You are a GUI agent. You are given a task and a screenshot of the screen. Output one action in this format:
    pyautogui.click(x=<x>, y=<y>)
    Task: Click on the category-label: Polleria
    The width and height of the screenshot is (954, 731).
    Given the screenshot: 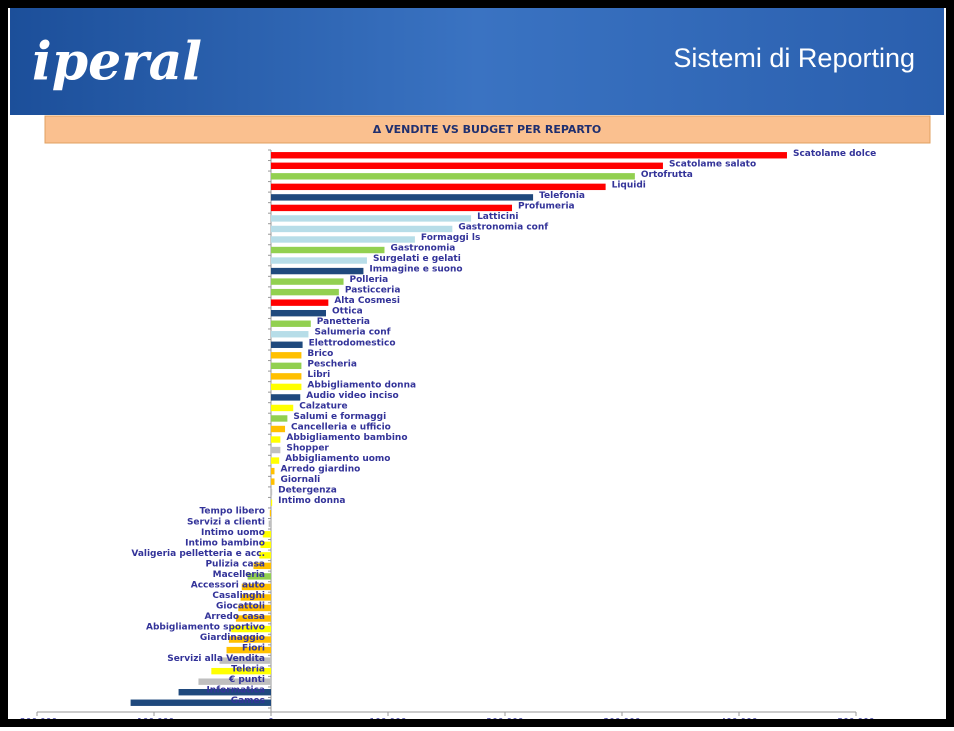 What is the action you would take?
    pyautogui.click(x=369, y=280)
    